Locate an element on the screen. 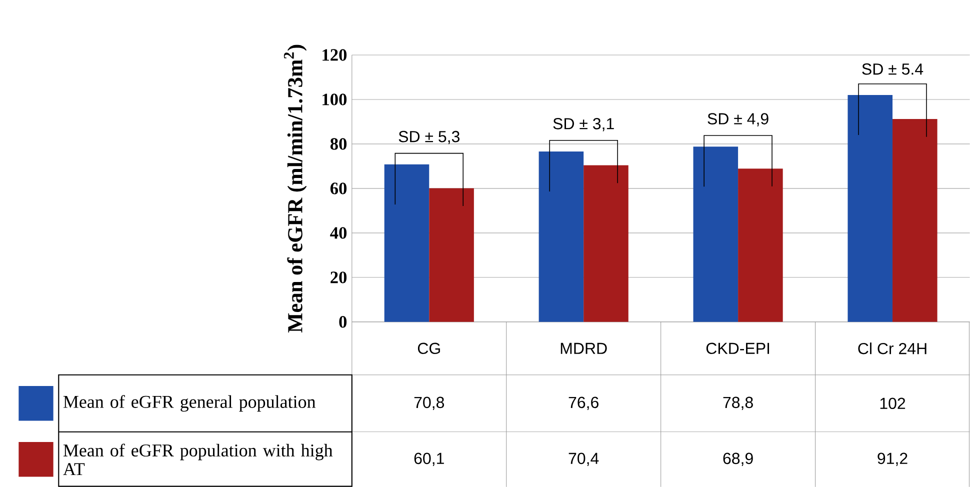 Image resolution: width=970 pixels, height=487 pixels. data-label: 60,1 is located at coordinates (429, 459).